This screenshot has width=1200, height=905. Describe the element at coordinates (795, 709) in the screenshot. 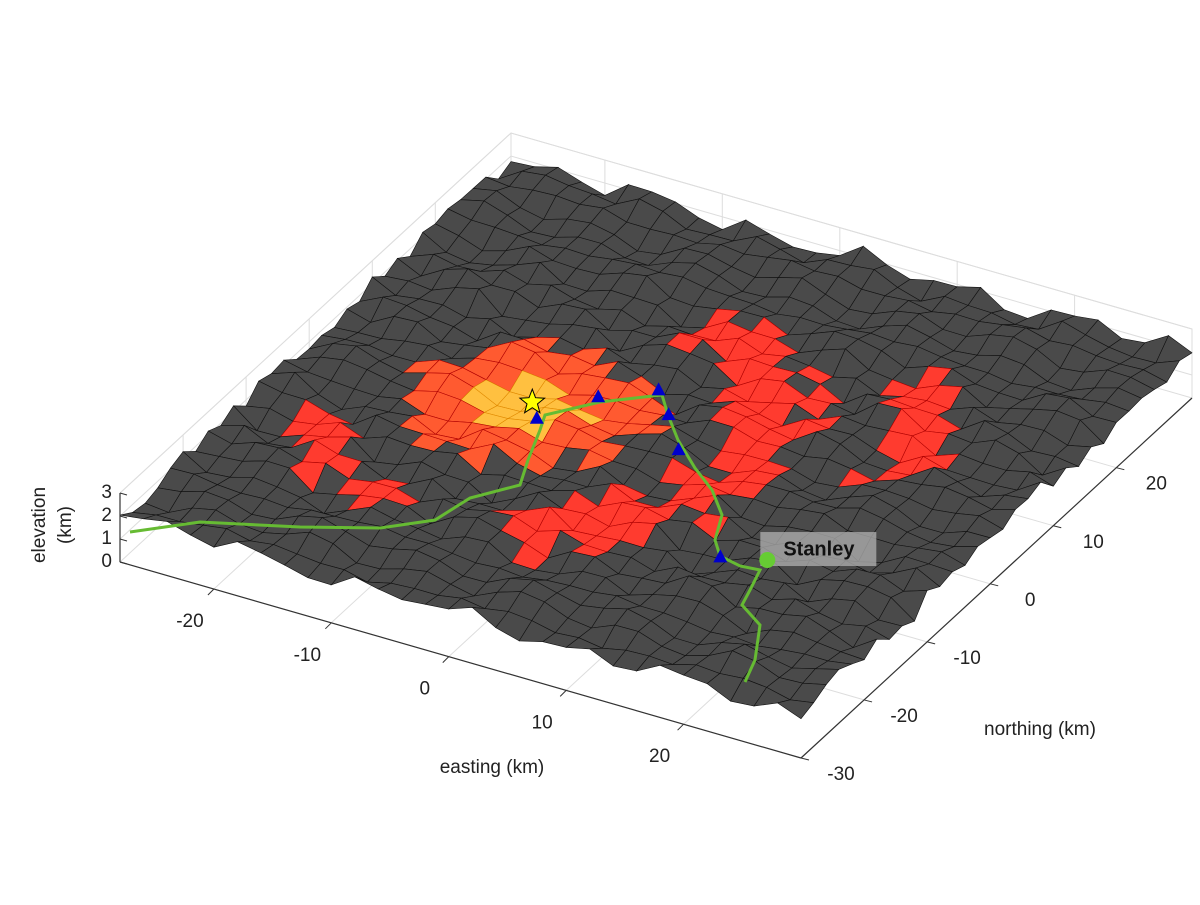

I see `terrain-cell` at that location.